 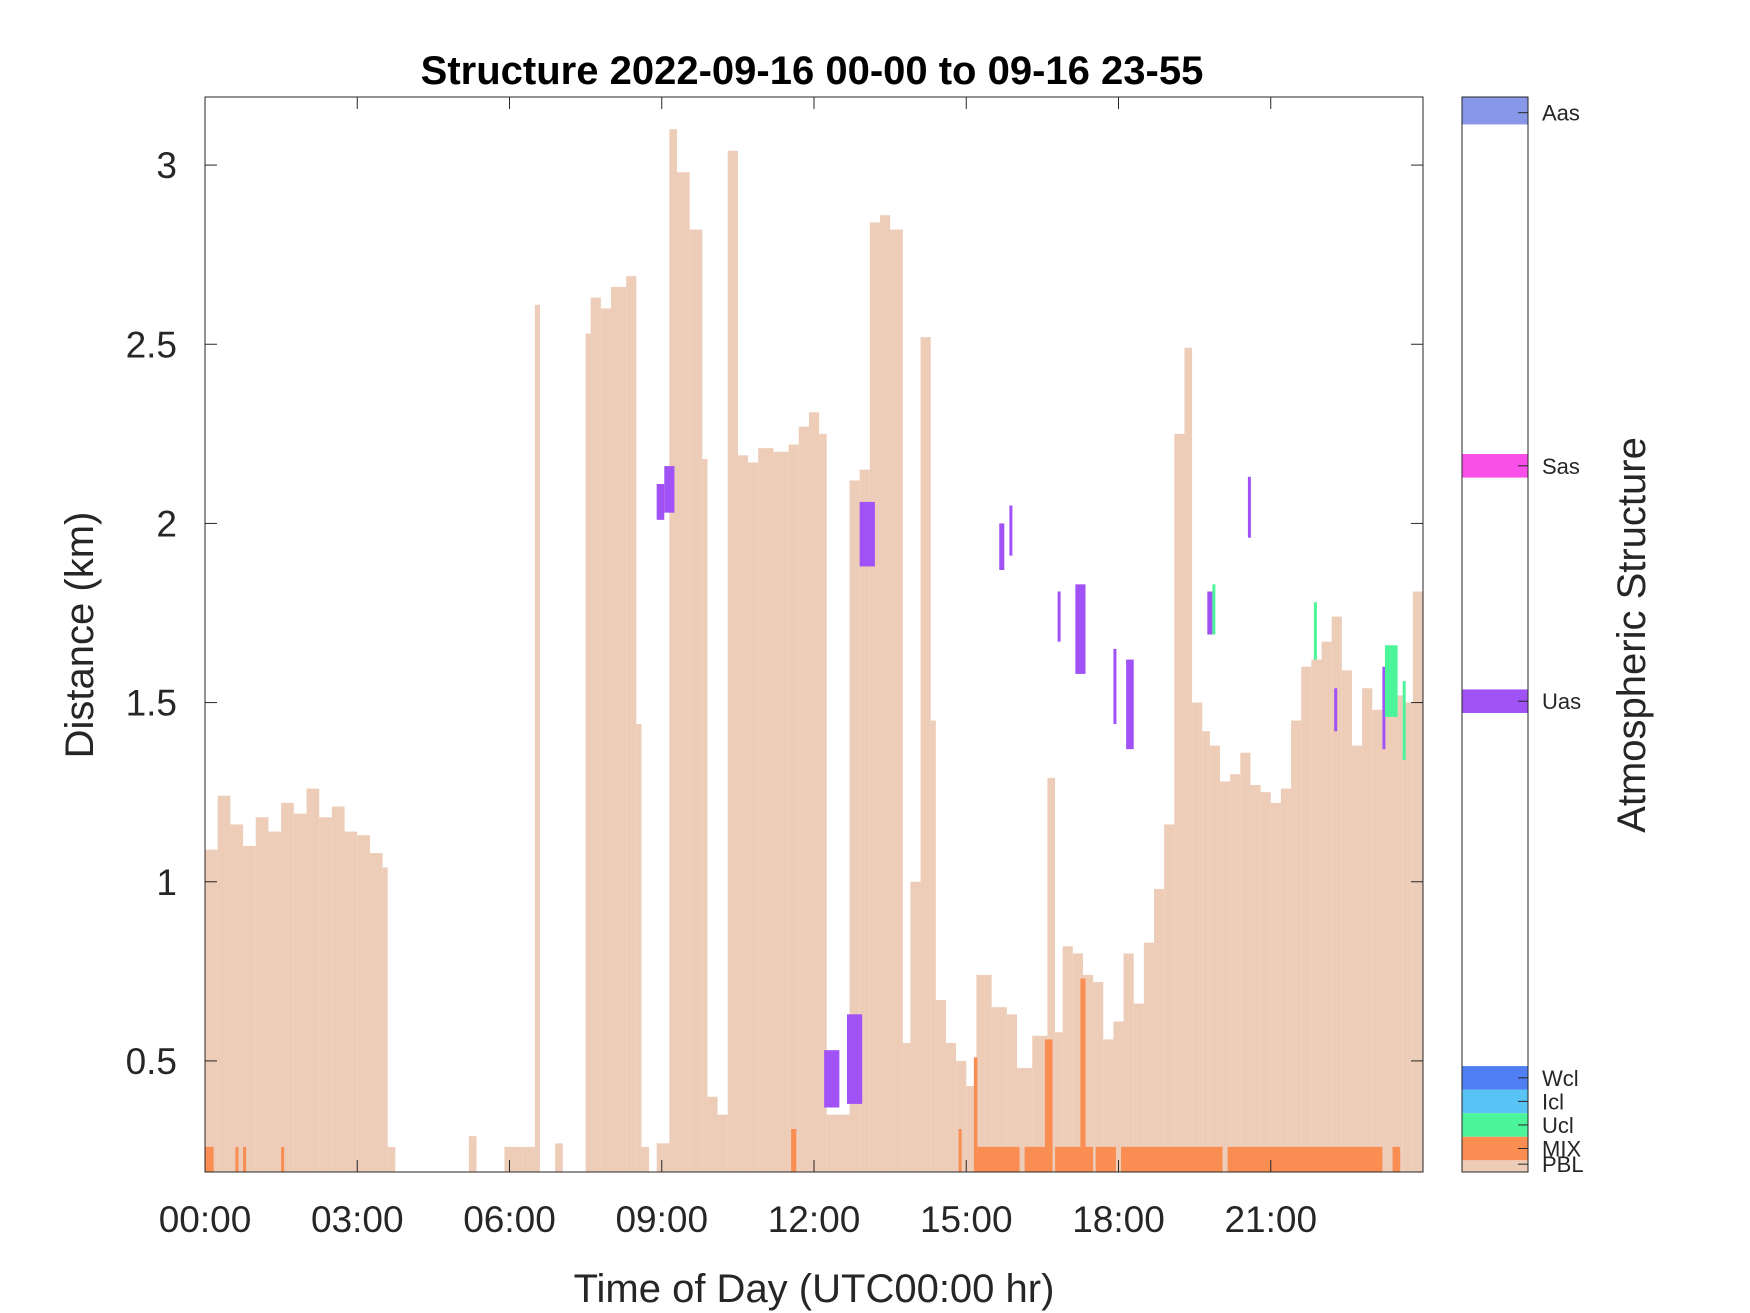 I want to click on colorbar-swatch-uas, so click(x=1495, y=701).